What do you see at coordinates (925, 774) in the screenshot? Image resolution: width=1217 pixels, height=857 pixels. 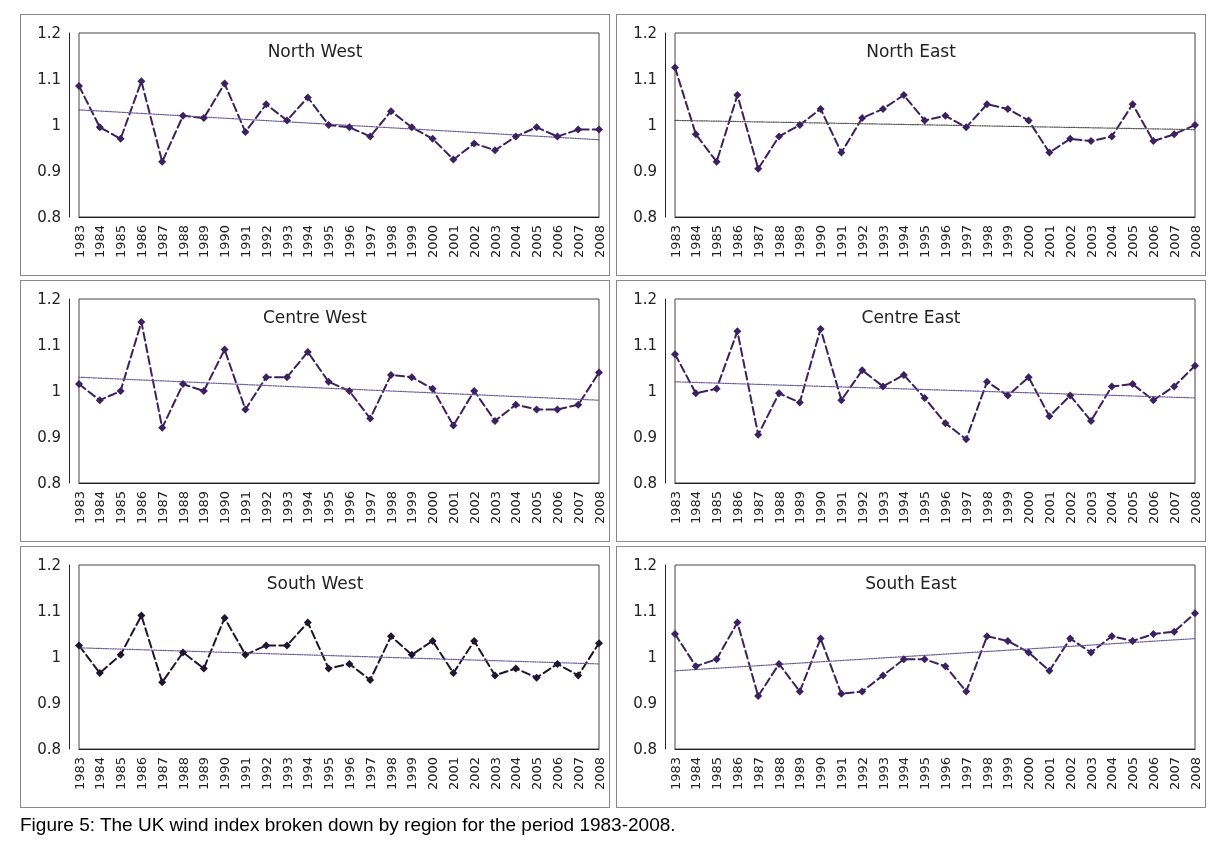 I see `x-tick-label: 1995` at bounding box center [925, 774].